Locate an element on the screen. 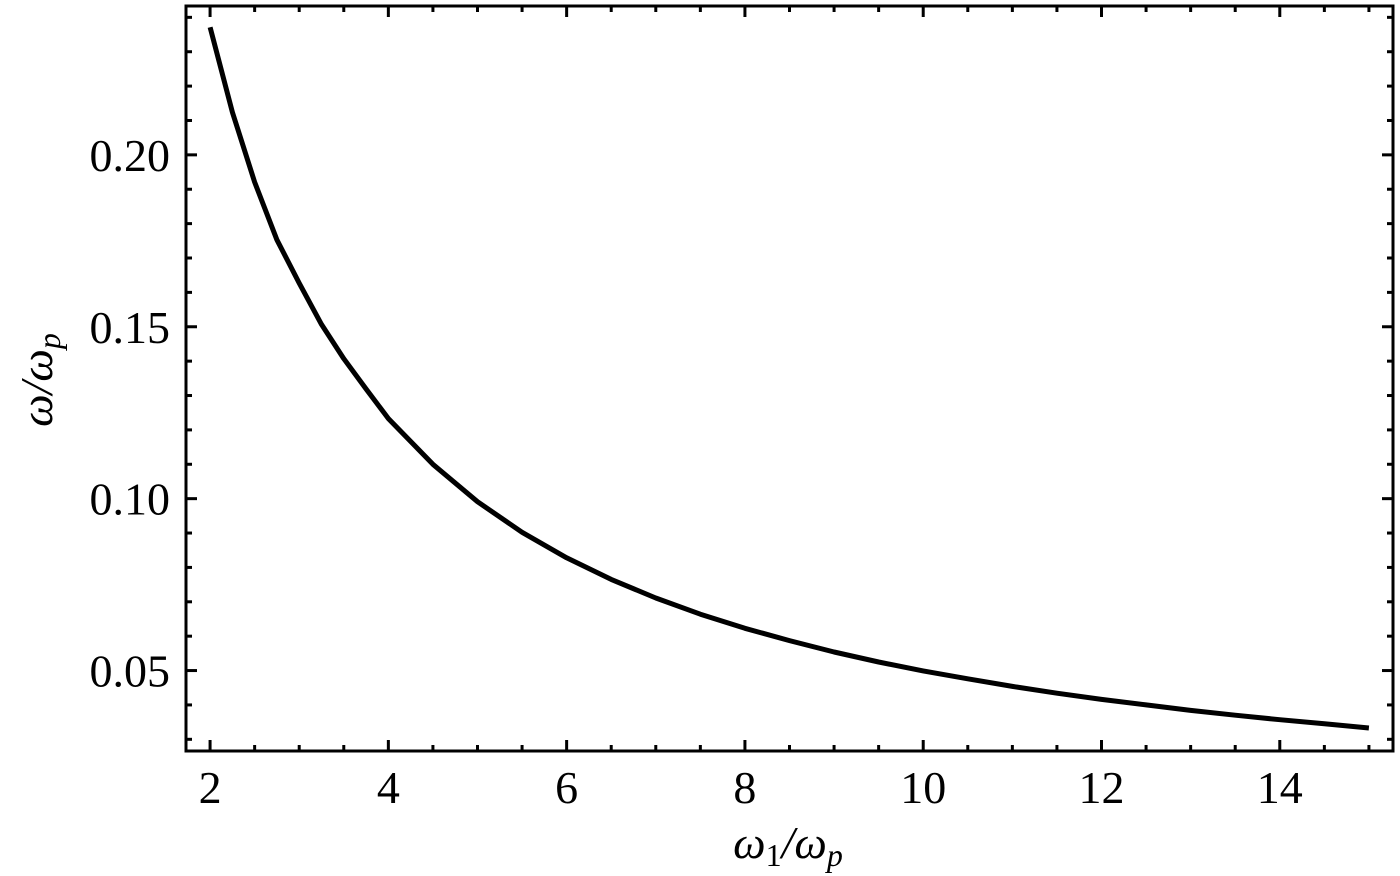  x-tick-label: 4 is located at coordinates (388, 787).